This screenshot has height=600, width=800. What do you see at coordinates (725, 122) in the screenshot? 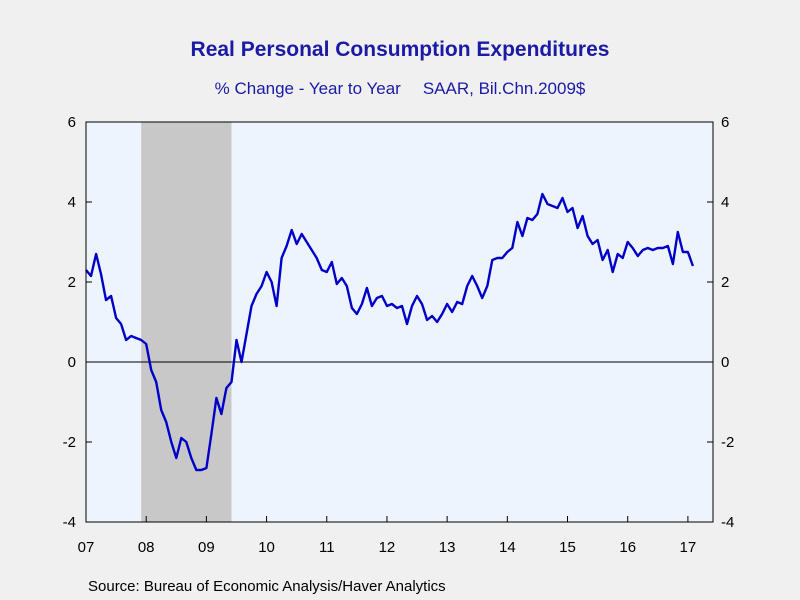
I see `y-tick-label-right: 6` at bounding box center [725, 122].